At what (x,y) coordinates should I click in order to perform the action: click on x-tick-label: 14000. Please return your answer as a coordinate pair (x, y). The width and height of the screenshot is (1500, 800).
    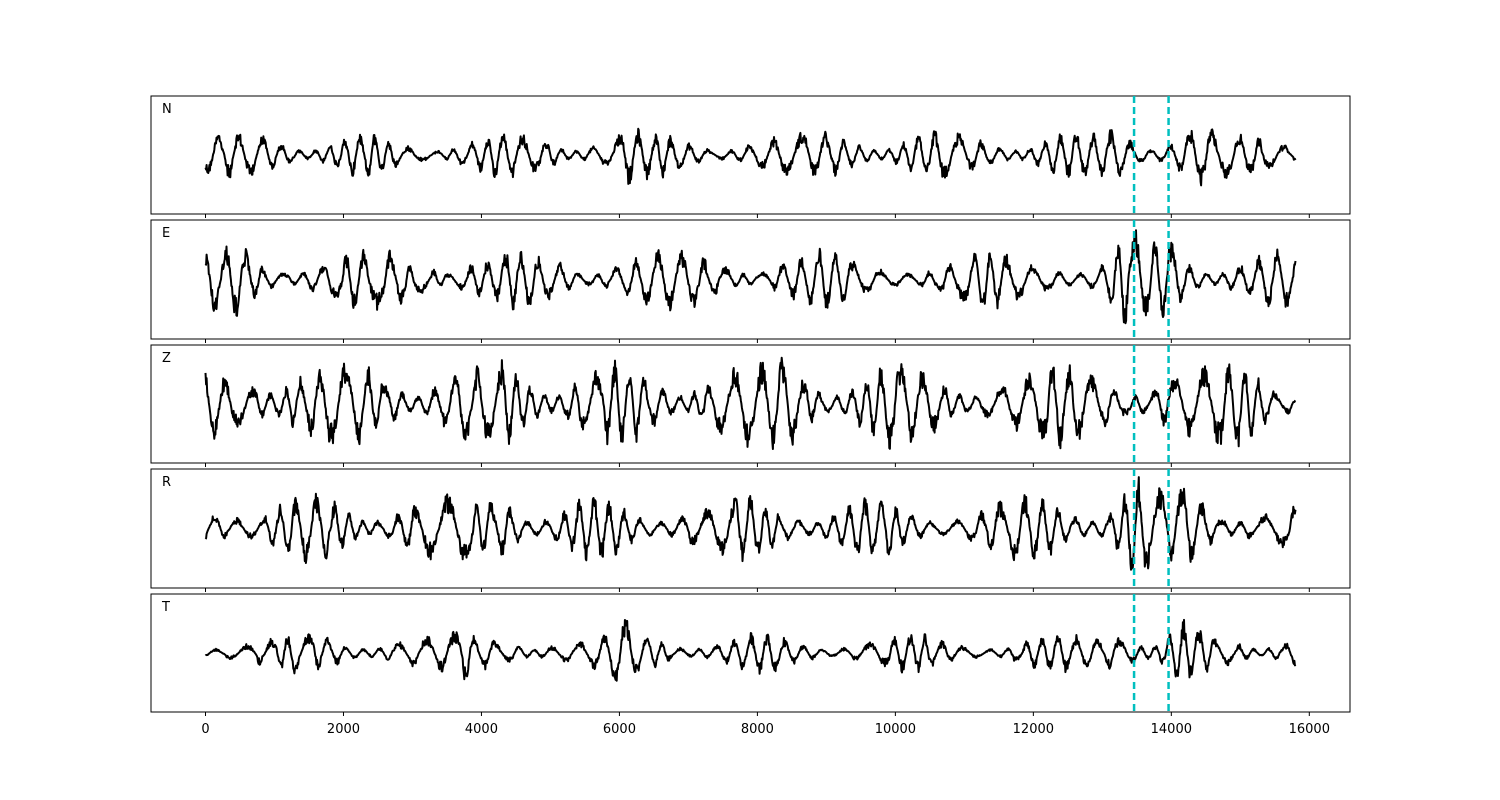
    Looking at the image, I should click on (1171, 729).